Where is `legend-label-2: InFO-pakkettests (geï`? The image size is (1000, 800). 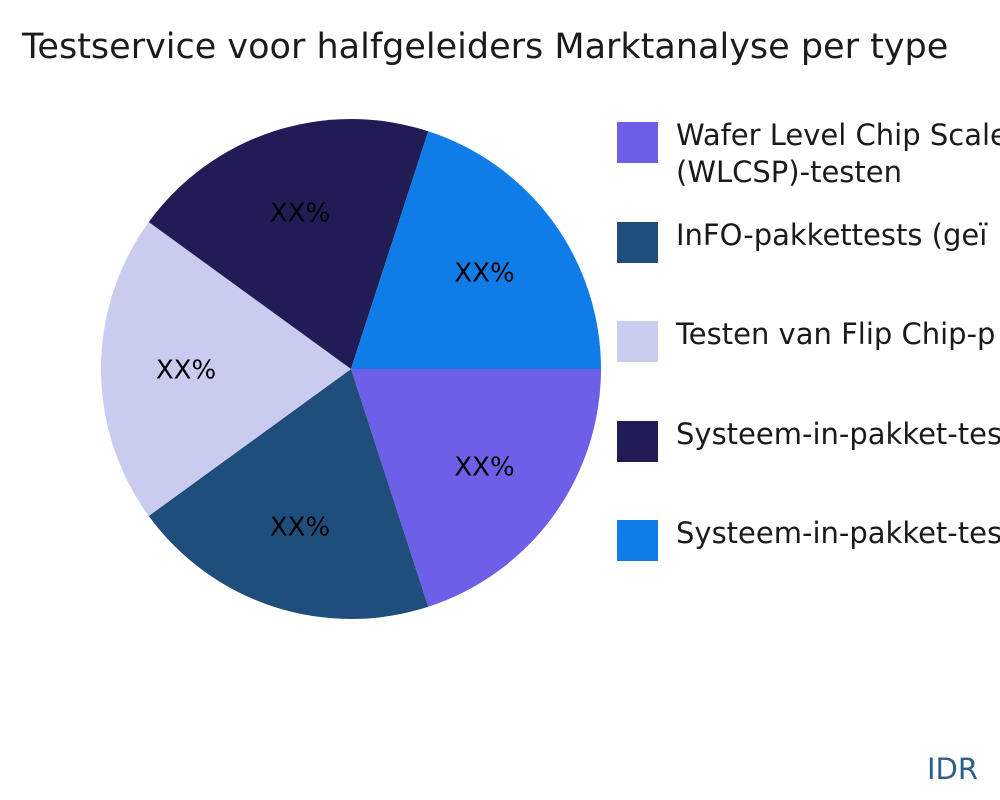
legend-label-2: InFO-pakkettests (geï is located at coordinates (832, 234).